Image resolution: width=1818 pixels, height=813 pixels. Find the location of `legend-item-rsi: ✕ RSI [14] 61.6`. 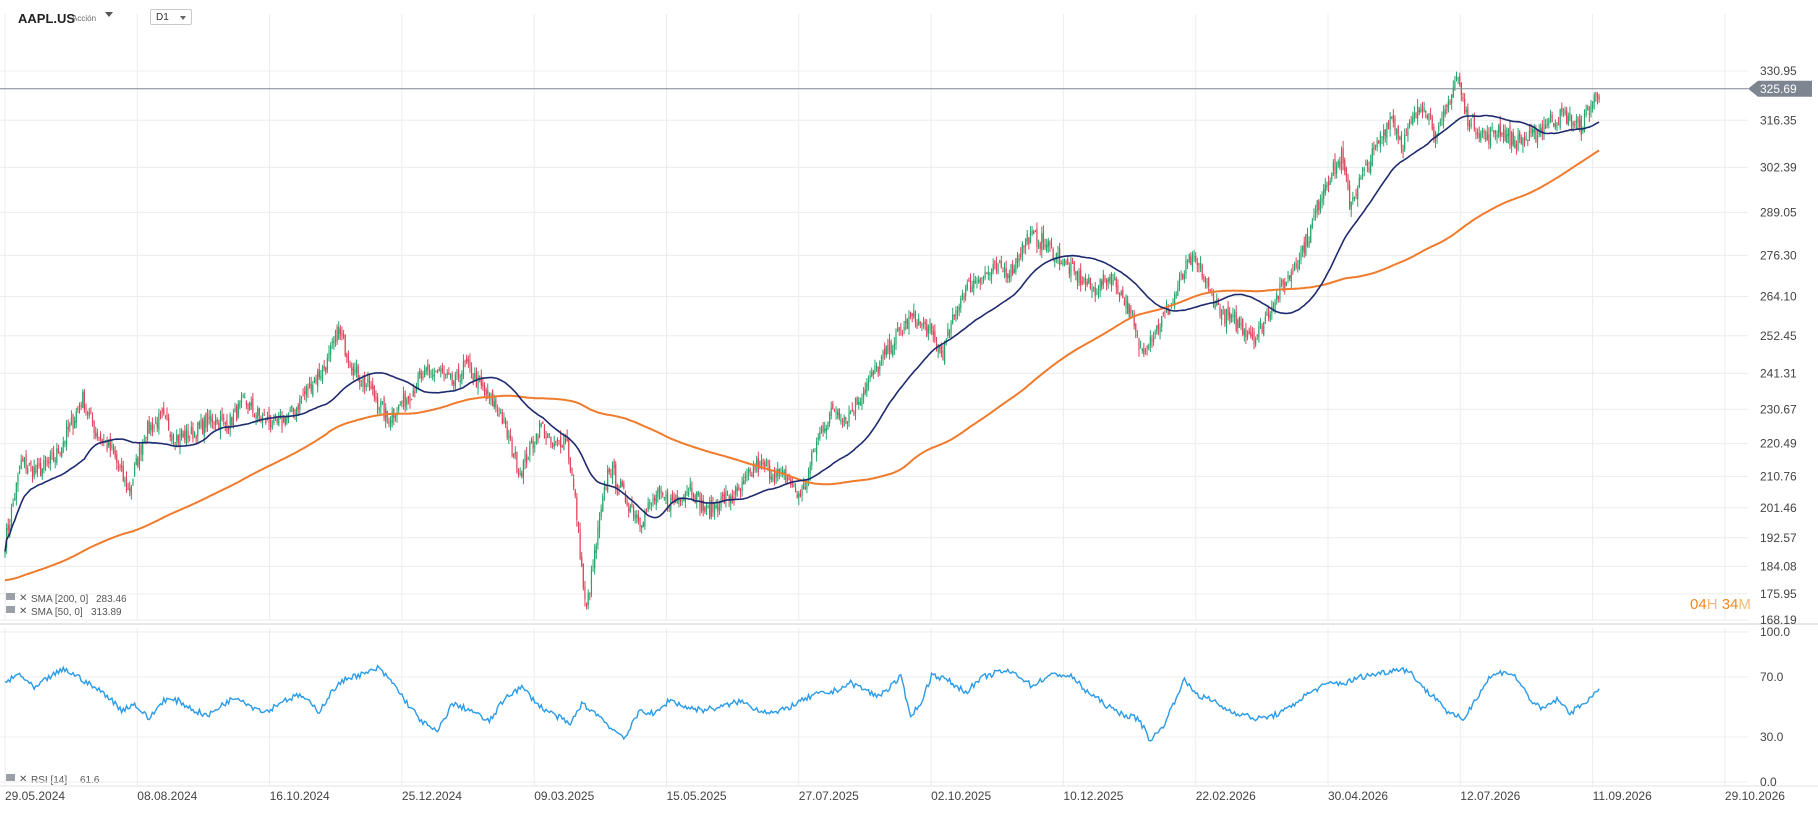

legend-item-rsi: ✕ RSI [14] 61.6 is located at coordinates (53, 780).